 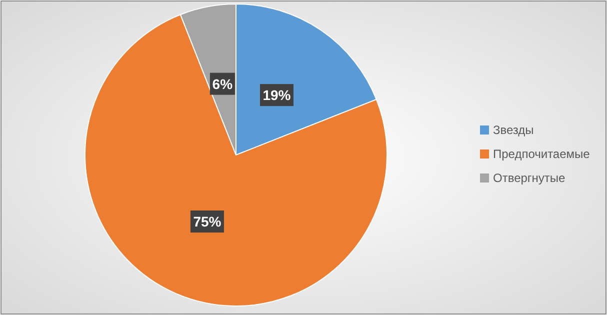 What do you see at coordinates (529, 178) in the screenshot?
I see `legend-label: Отвергнутые` at bounding box center [529, 178].